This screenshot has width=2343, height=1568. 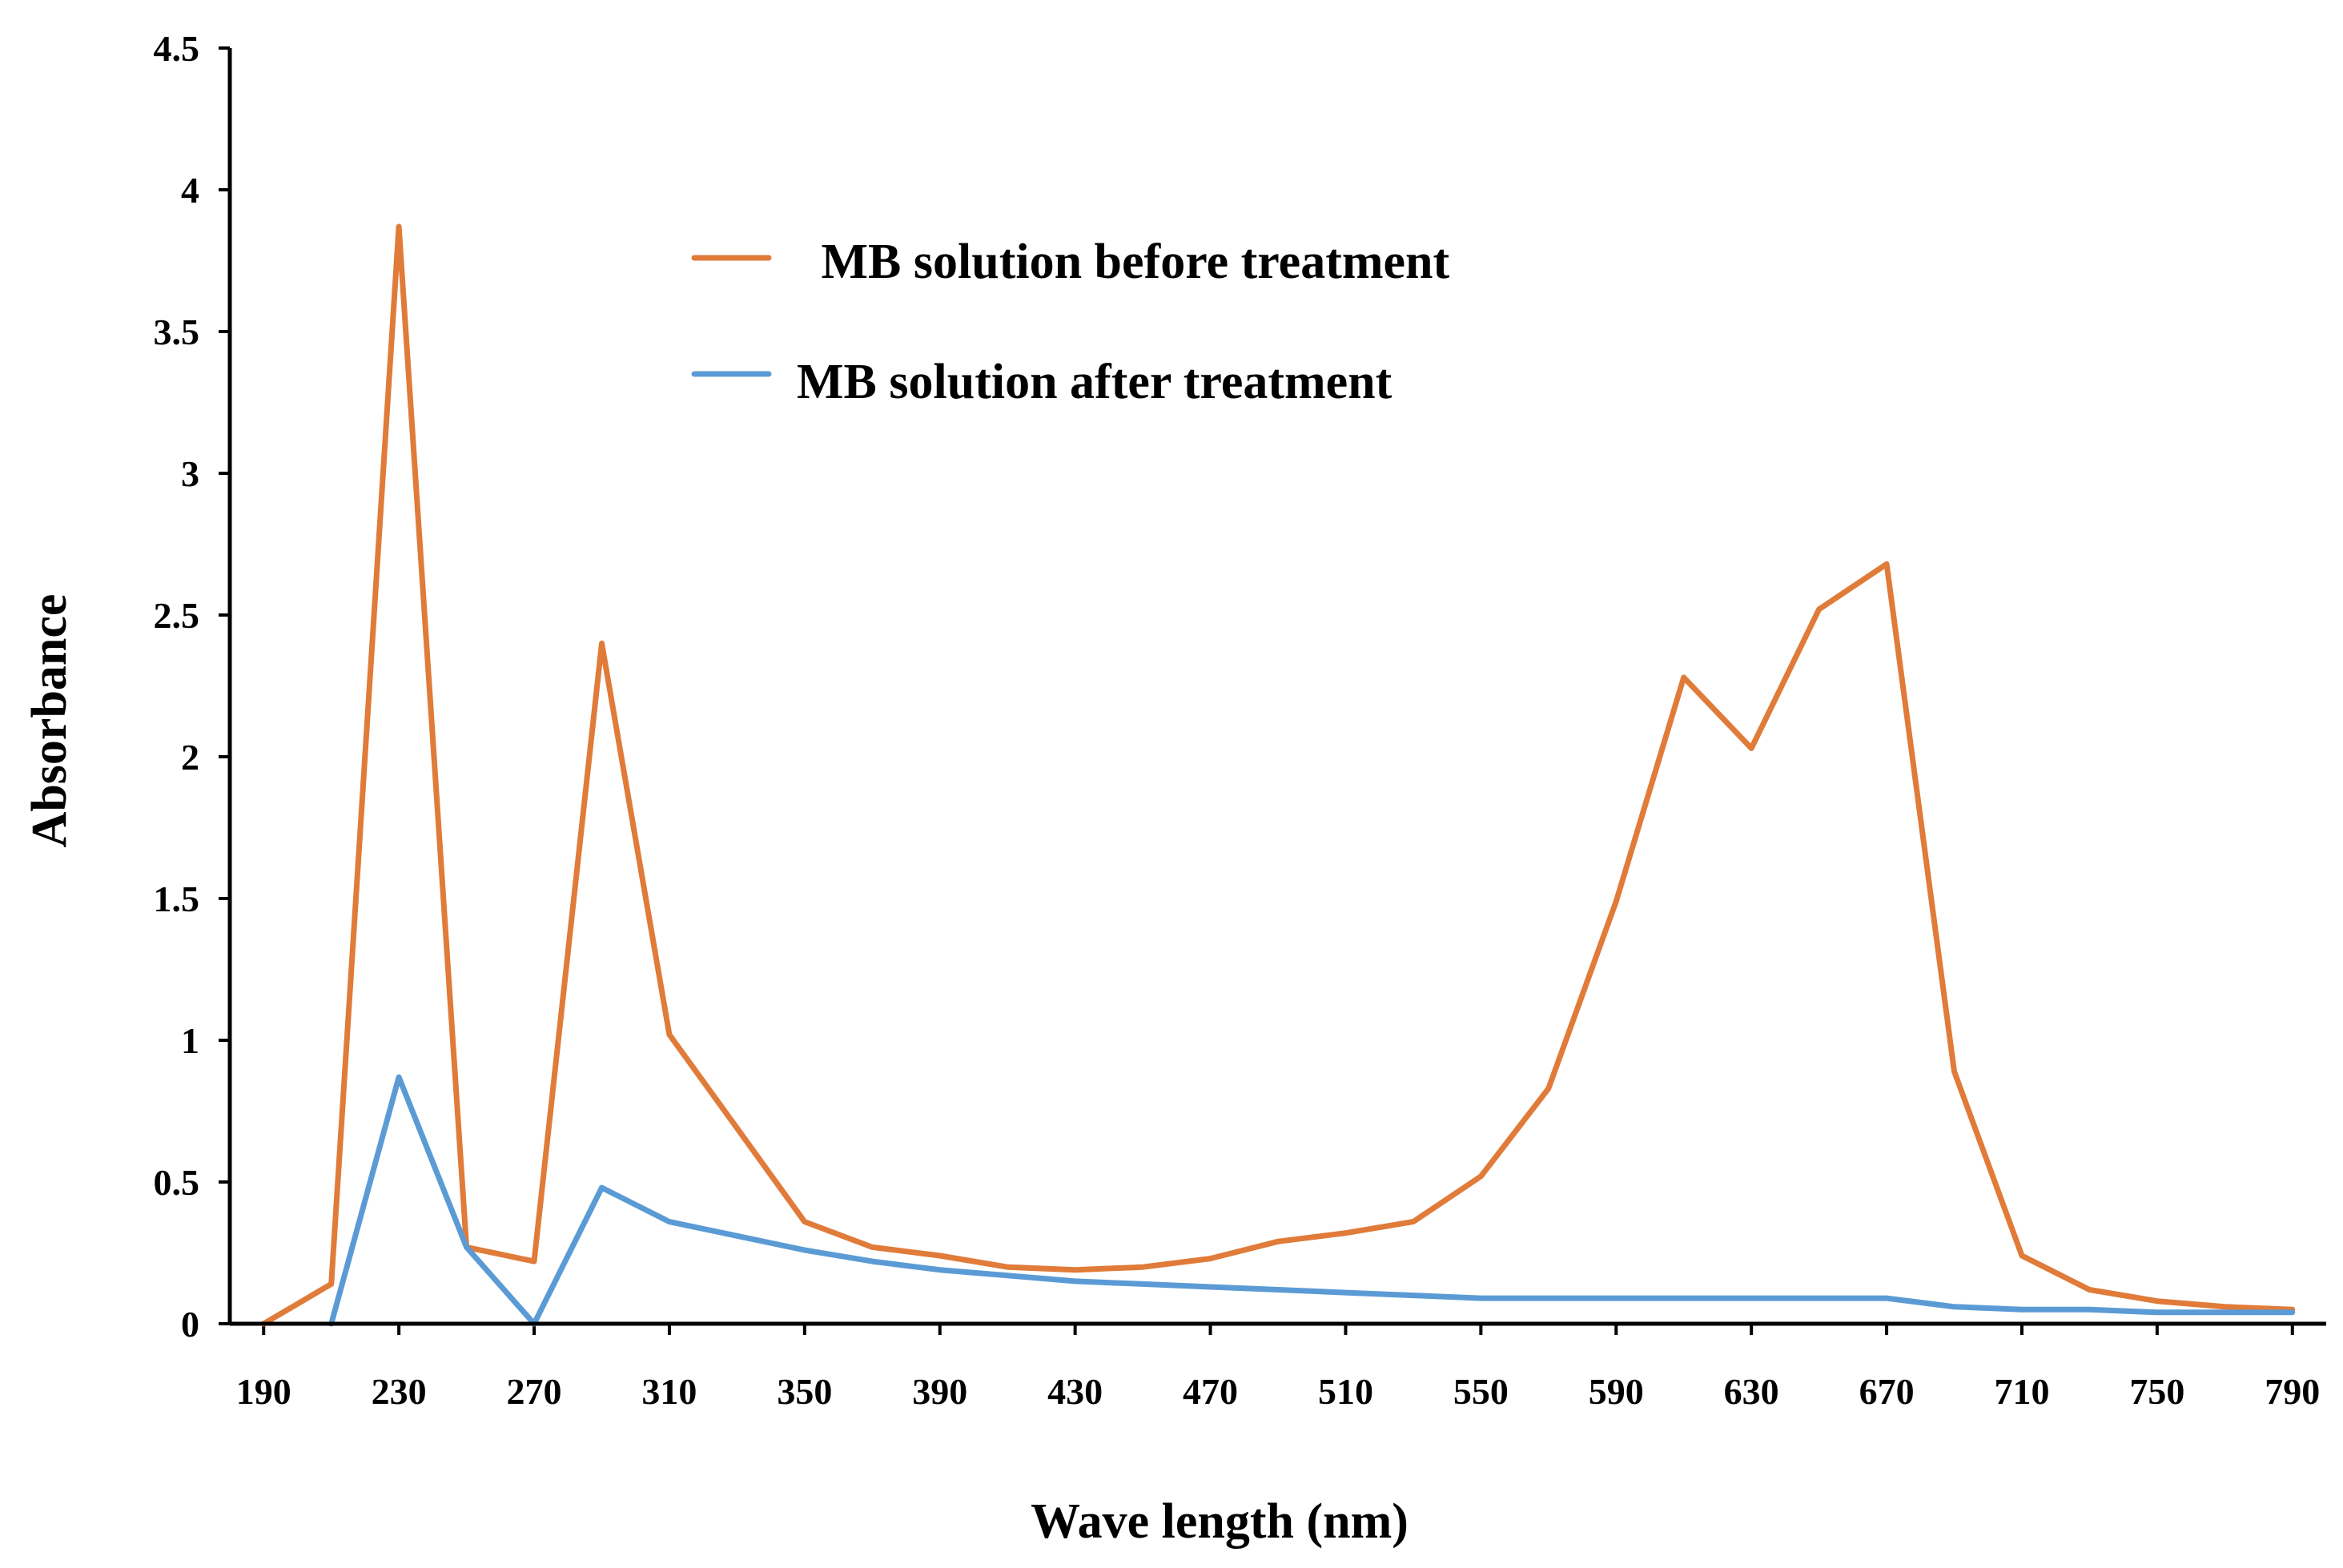 What do you see at coordinates (669, 1392) in the screenshot?
I see `x-tick-label: 310` at bounding box center [669, 1392].